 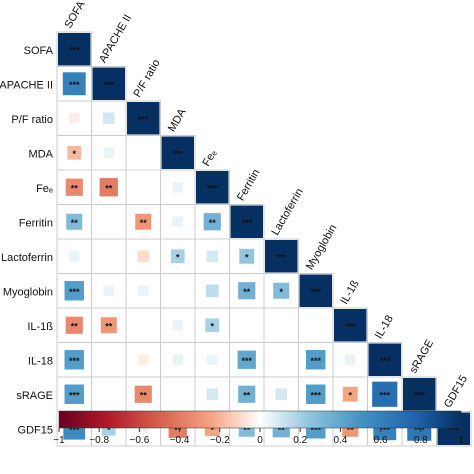 What do you see at coordinates (40, 327) in the screenshot?
I see `row-label: IL-1ß` at bounding box center [40, 327].